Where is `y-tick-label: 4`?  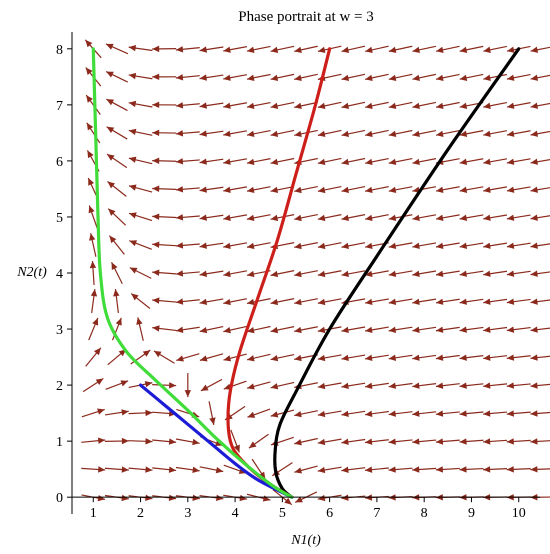 y-tick-label: 4 is located at coordinates (59, 274).